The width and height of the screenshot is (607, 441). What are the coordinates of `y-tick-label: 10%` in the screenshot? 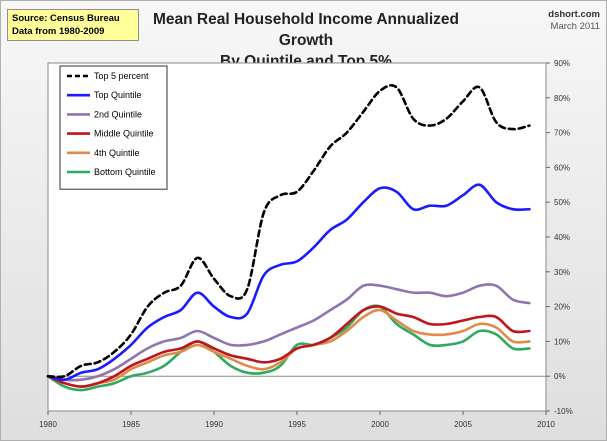 It's located at (562, 341).